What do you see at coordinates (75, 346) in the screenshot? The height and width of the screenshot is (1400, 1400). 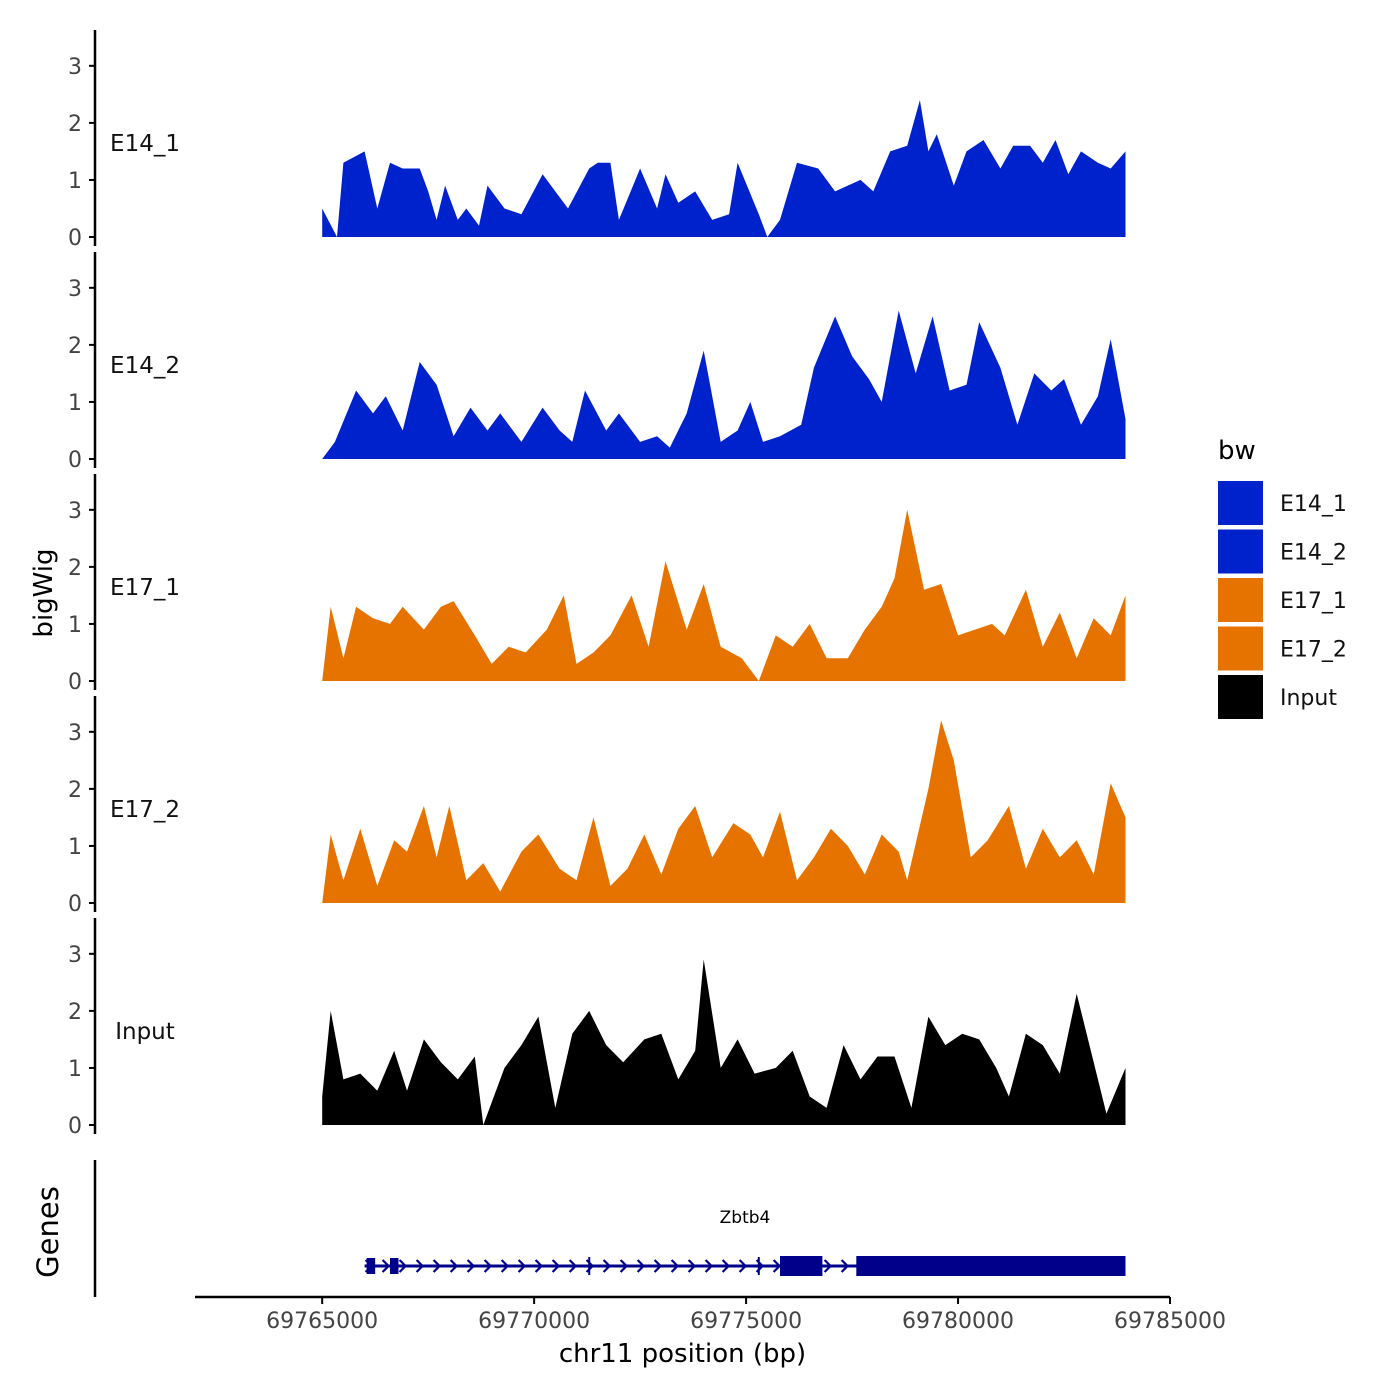 I see `y-tick-label-e14-2-2: 2` at bounding box center [75, 346].